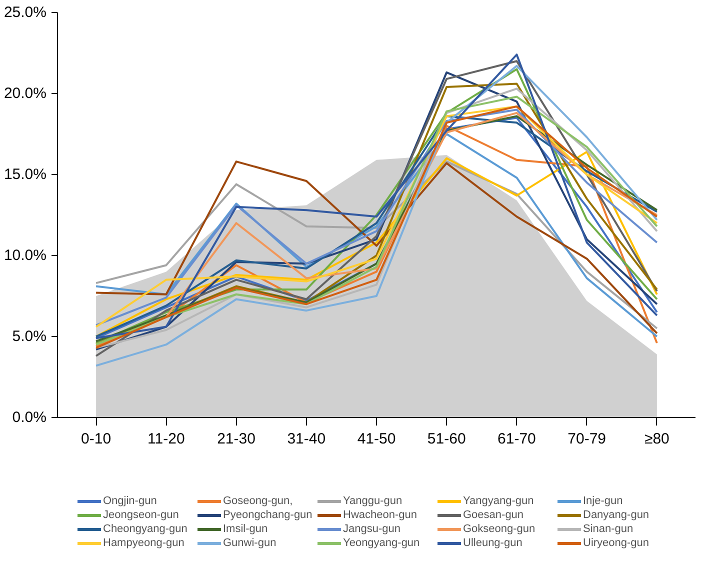  What do you see at coordinates (657, 439) in the screenshot?
I see `x-tick-label: ≥80` at bounding box center [657, 439].